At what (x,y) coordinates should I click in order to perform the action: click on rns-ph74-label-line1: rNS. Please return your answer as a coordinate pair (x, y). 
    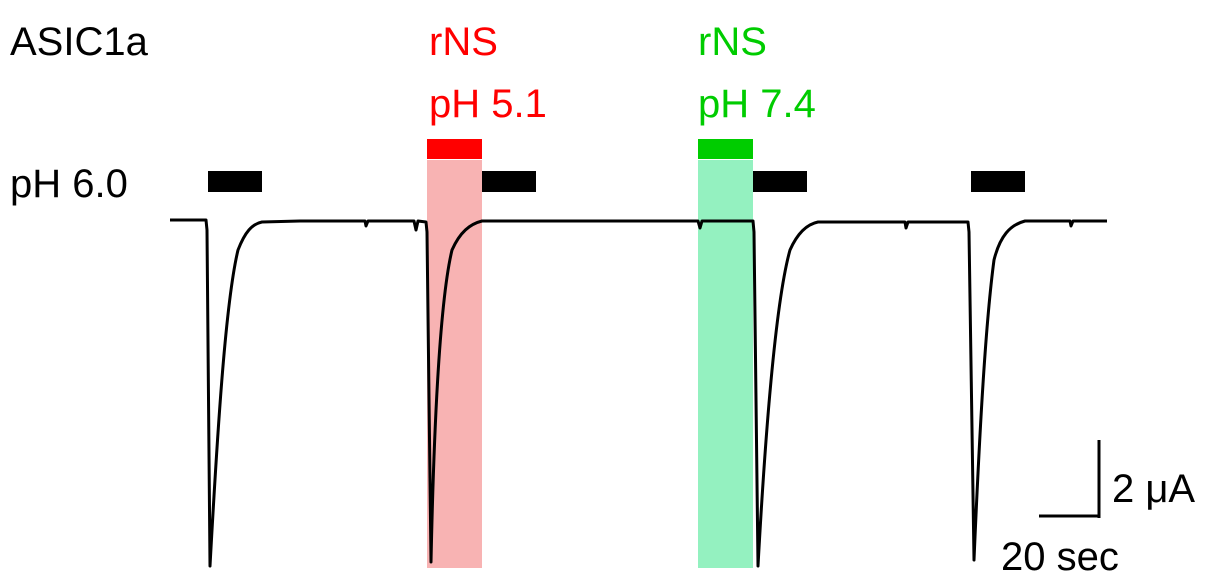
    Looking at the image, I should click on (732, 42).